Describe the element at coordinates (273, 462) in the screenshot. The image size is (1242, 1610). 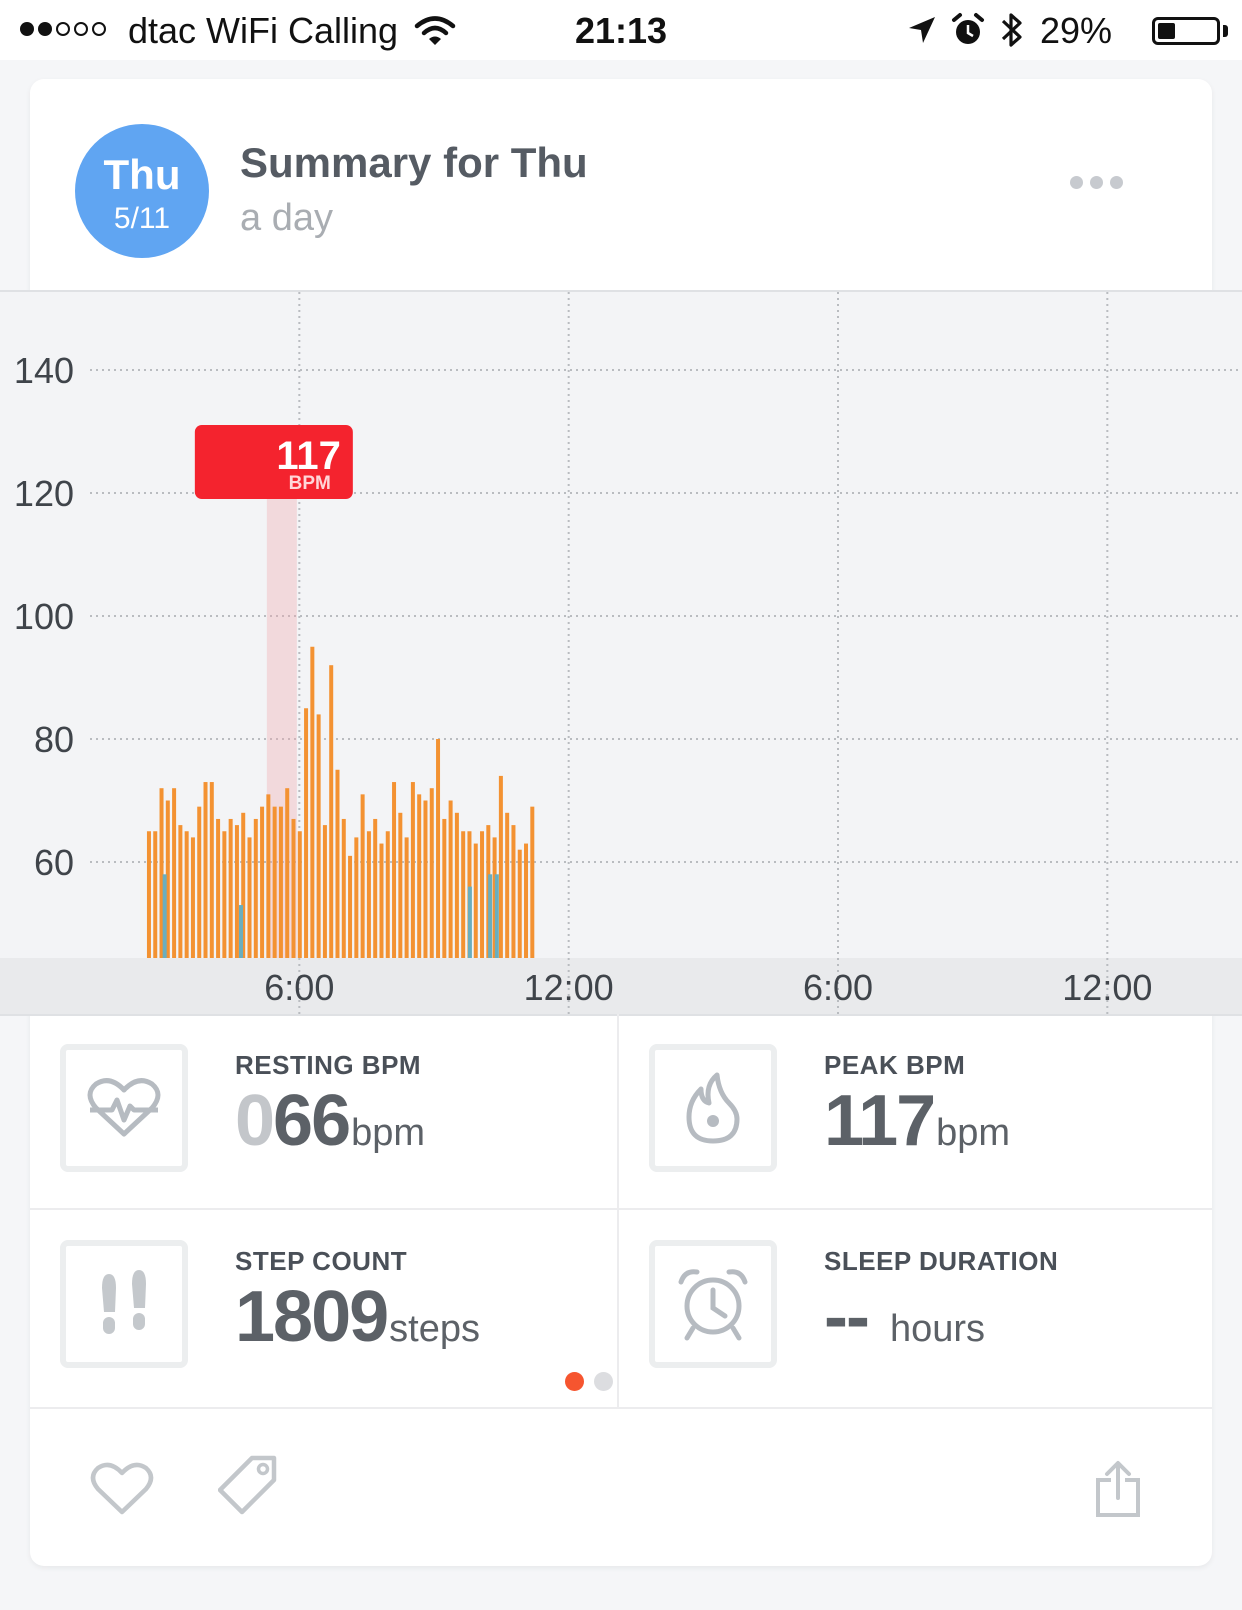
I see `peak-tooltip` at that location.